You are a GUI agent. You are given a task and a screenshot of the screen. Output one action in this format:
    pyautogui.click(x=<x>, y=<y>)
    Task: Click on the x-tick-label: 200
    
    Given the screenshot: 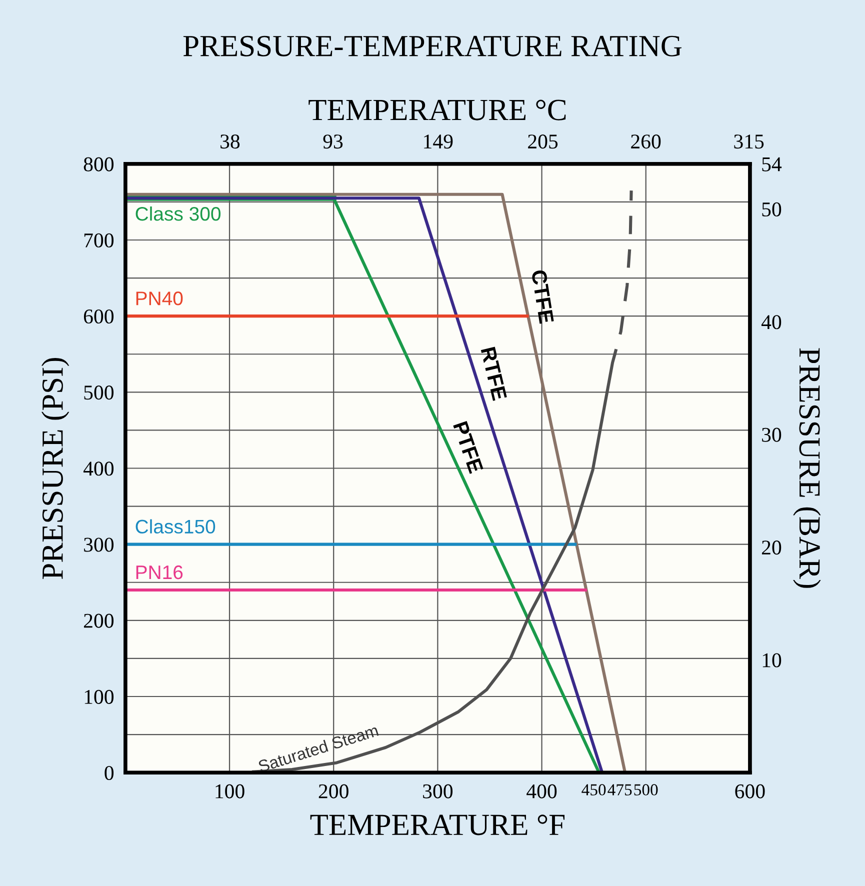 What is the action you would take?
    pyautogui.click(x=333, y=791)
    